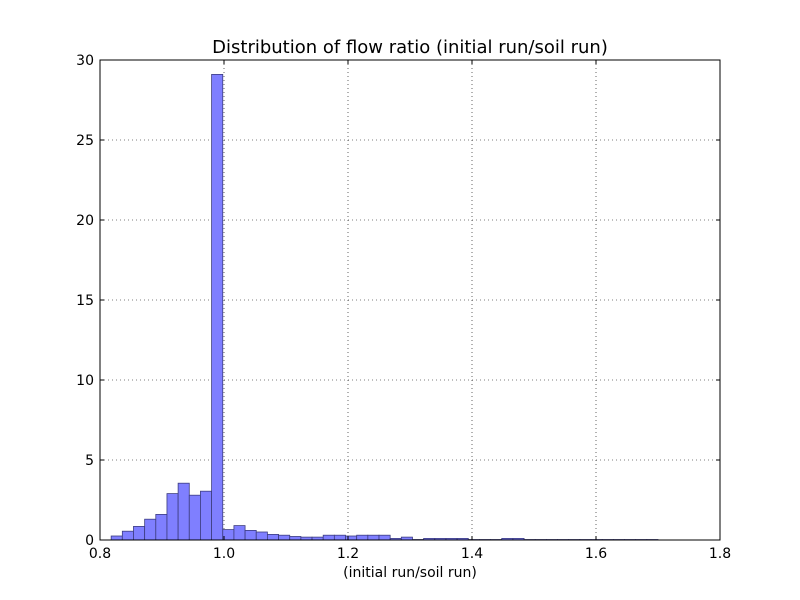 The height and width of the screenshot is (600, 800). Describe the element at coordinates (85, 381) in the screenshot. I see `y-tick-label: 10` at that location.